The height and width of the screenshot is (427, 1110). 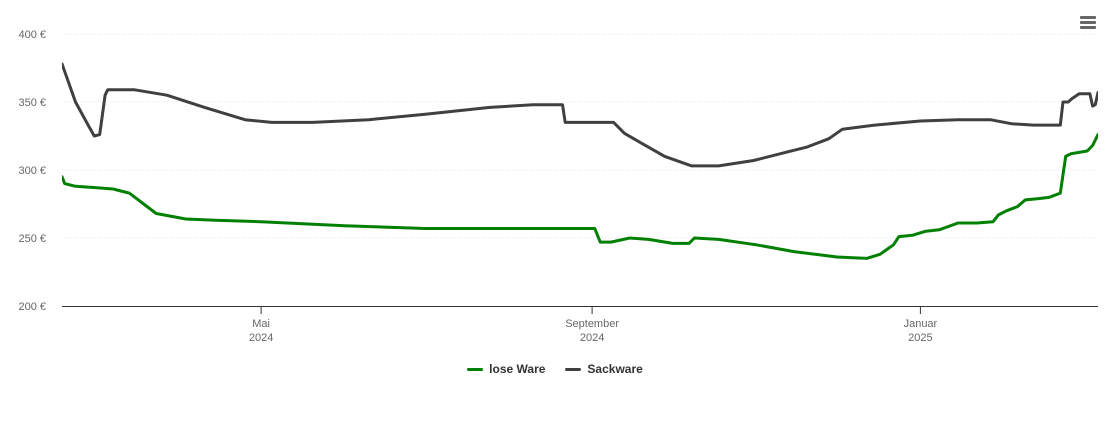 I want to click on y-tick-label: 300 €, so click(x=32, y=171).